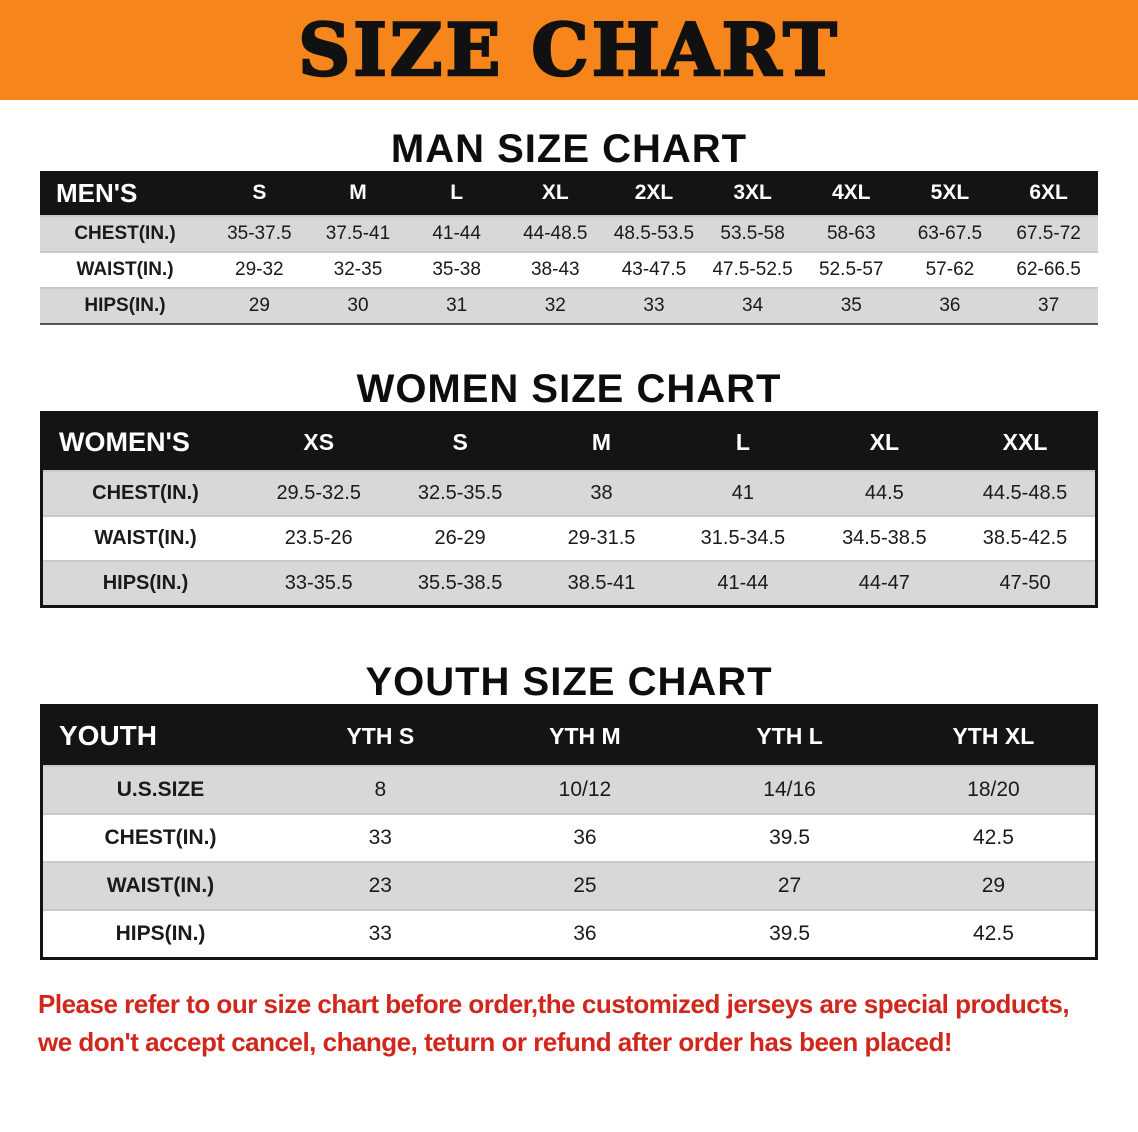 The image size is (1138, 1132). I want to click on measurement-value-cell: 41, so click(743, 493).